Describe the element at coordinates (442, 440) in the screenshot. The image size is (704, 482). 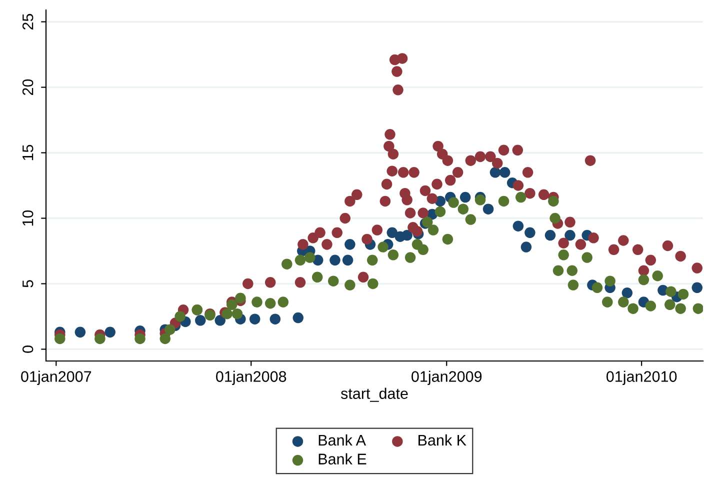
I see `legend-label: Bank K` at that location.